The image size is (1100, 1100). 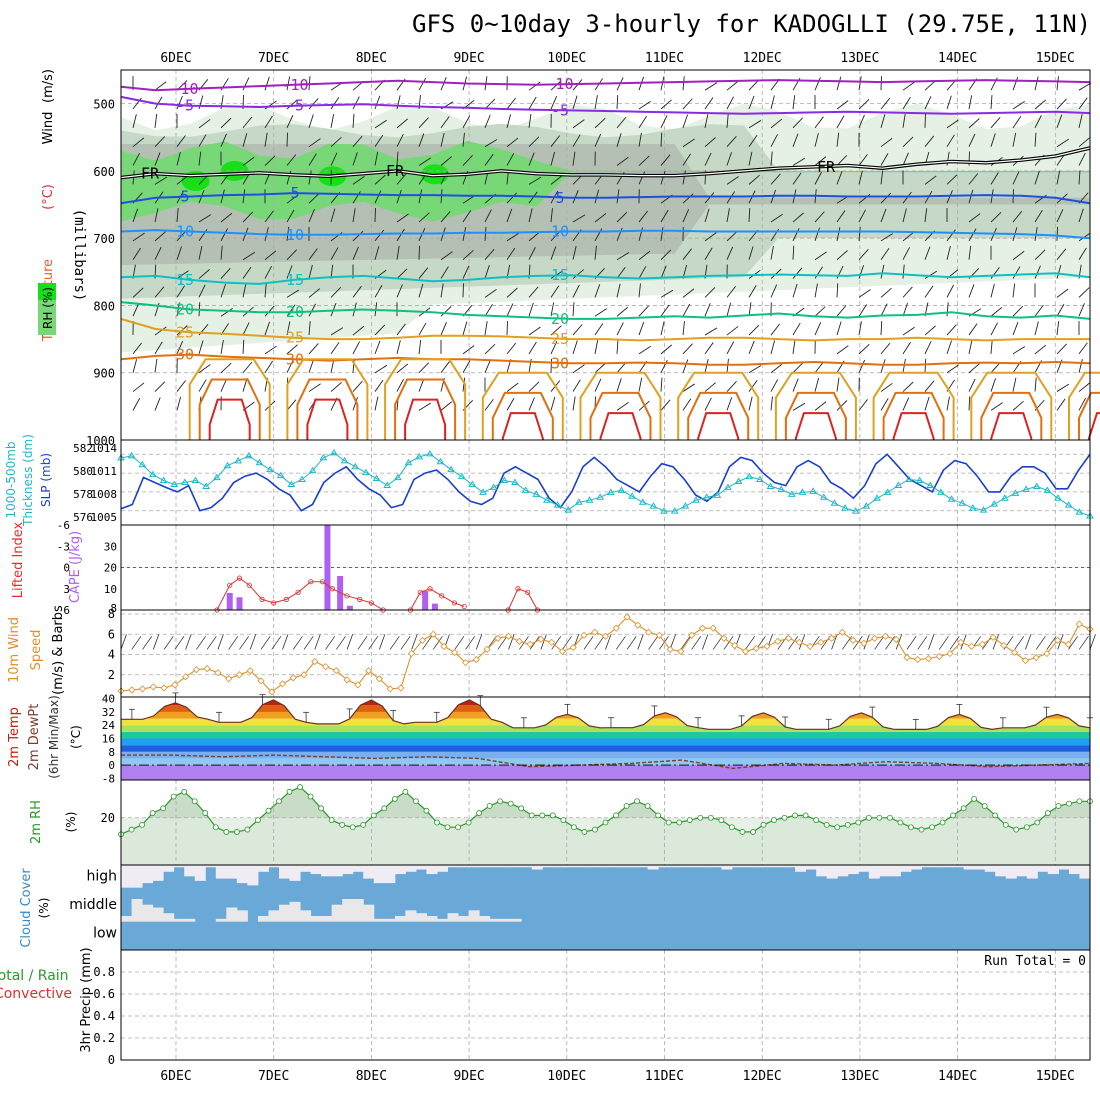 I want to click on thickness-axis-label: Thickness (dm), so click(x=28, y=480).